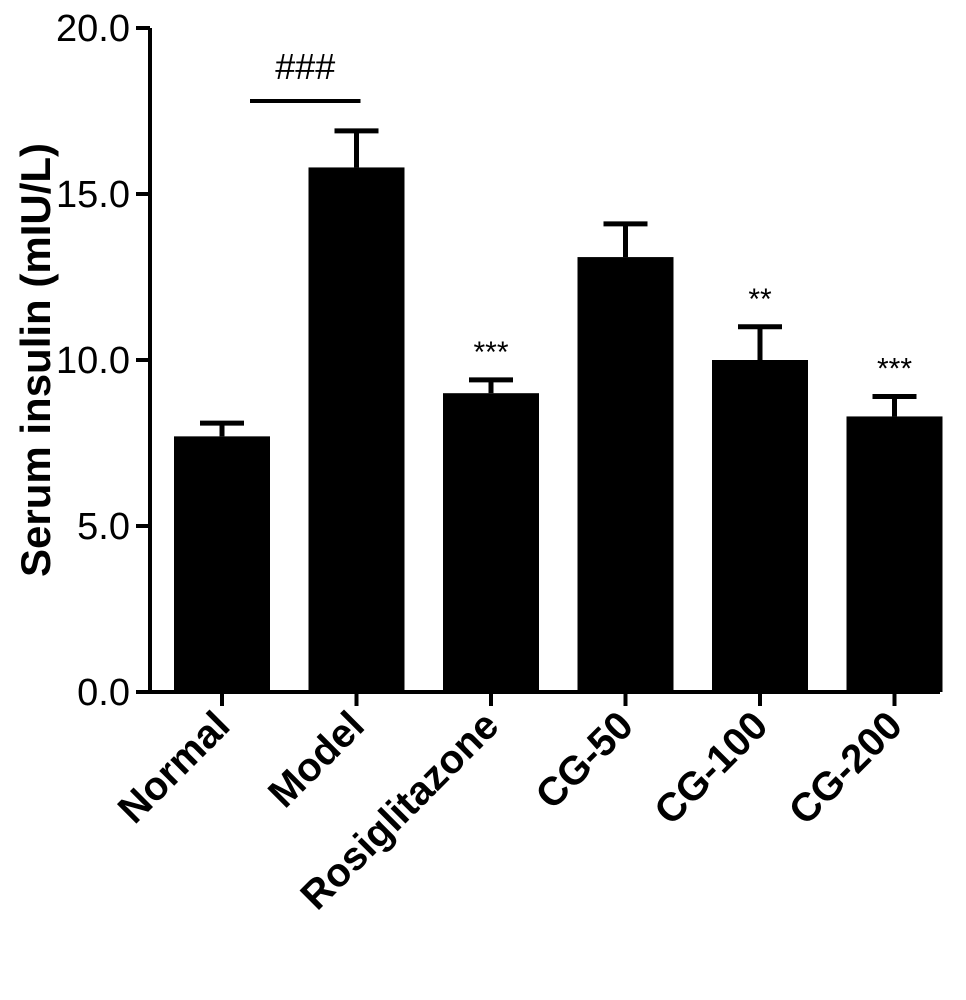 The height and width of the screenshot is (1000, 966). I want to click on x-category-label: CG-100, so click(711, 768).